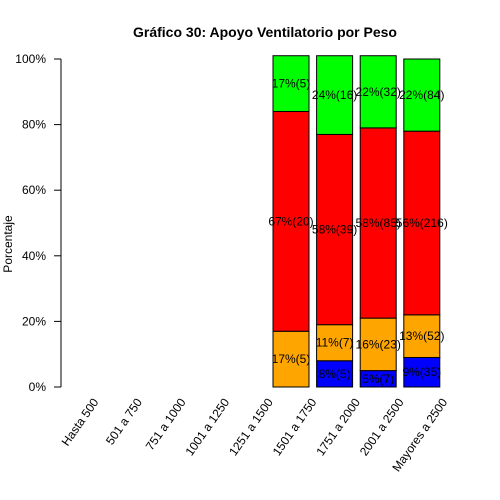  I want to click on y-tick-label: 0%, so click(38, 387).